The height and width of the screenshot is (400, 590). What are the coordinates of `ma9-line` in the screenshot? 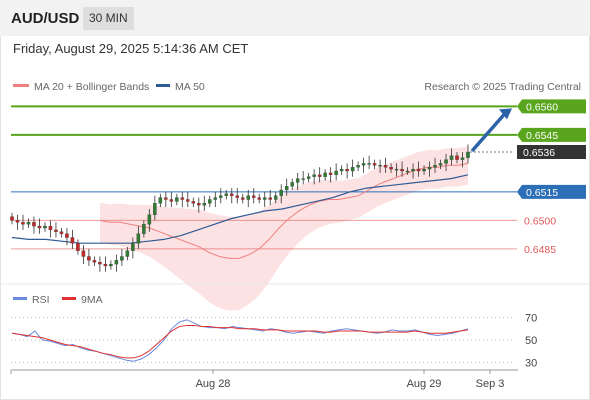 It's located at (240, 341).